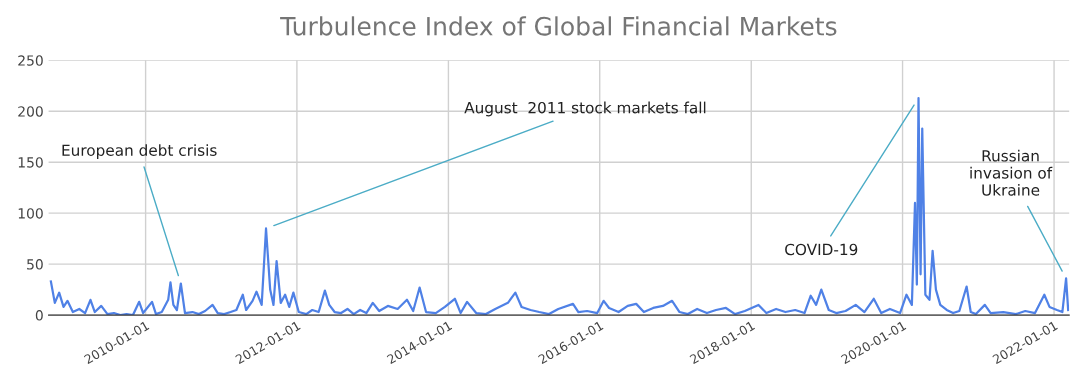  Describe the element at coordinates (30, 213) in the screenshot. I see `y-tick-label: 100` at that location.